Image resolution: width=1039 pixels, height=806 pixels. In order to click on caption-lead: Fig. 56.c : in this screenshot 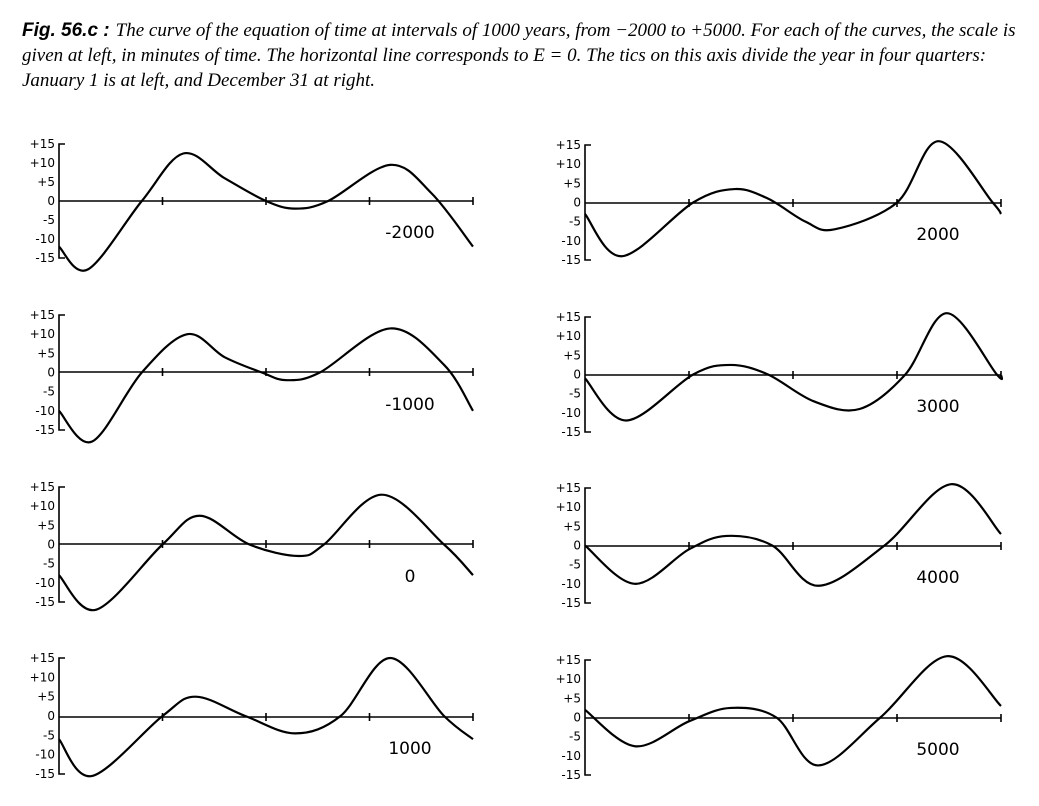, I will do `click(66, 30)`.